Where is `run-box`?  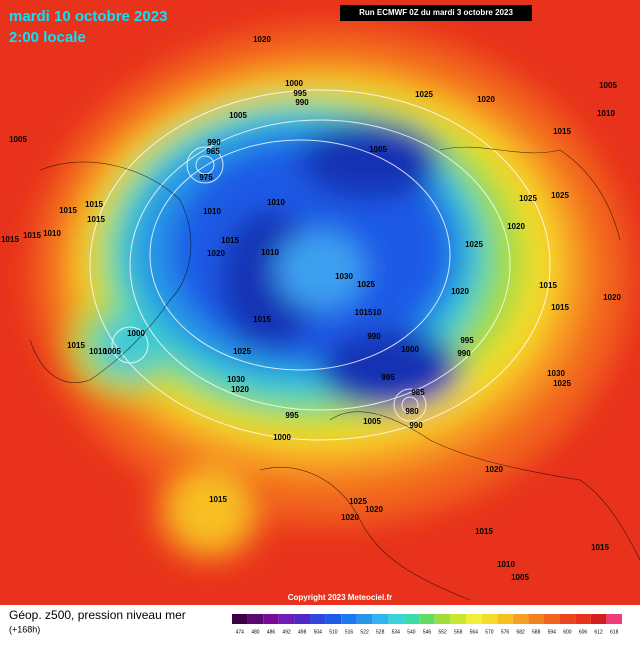 run-box is located at coordinates (436, 13).